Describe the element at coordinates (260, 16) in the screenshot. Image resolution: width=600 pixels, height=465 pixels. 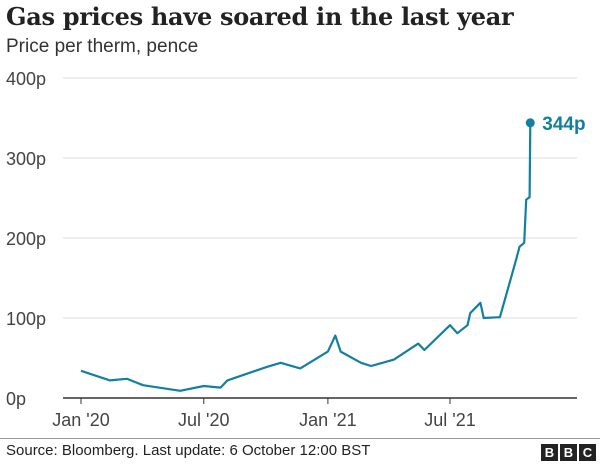
I see `chart-title: Gas prices have soared in the last year` at that location.